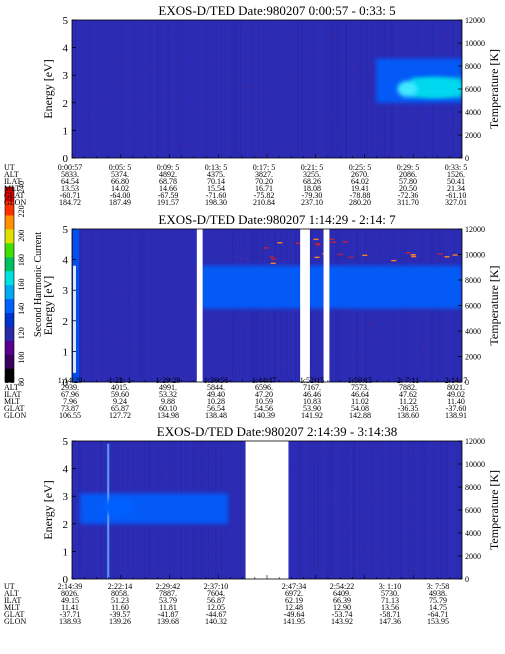 This screenshot has width=505, height=654. I want to click on flux-core, so click(434, 87).